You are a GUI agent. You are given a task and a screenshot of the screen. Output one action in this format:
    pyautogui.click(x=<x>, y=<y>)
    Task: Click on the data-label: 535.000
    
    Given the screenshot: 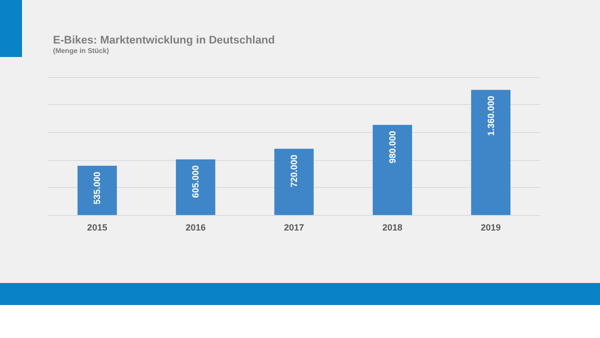 What is the action you would take?
    pyautogui.click(x=97, y=188)
    